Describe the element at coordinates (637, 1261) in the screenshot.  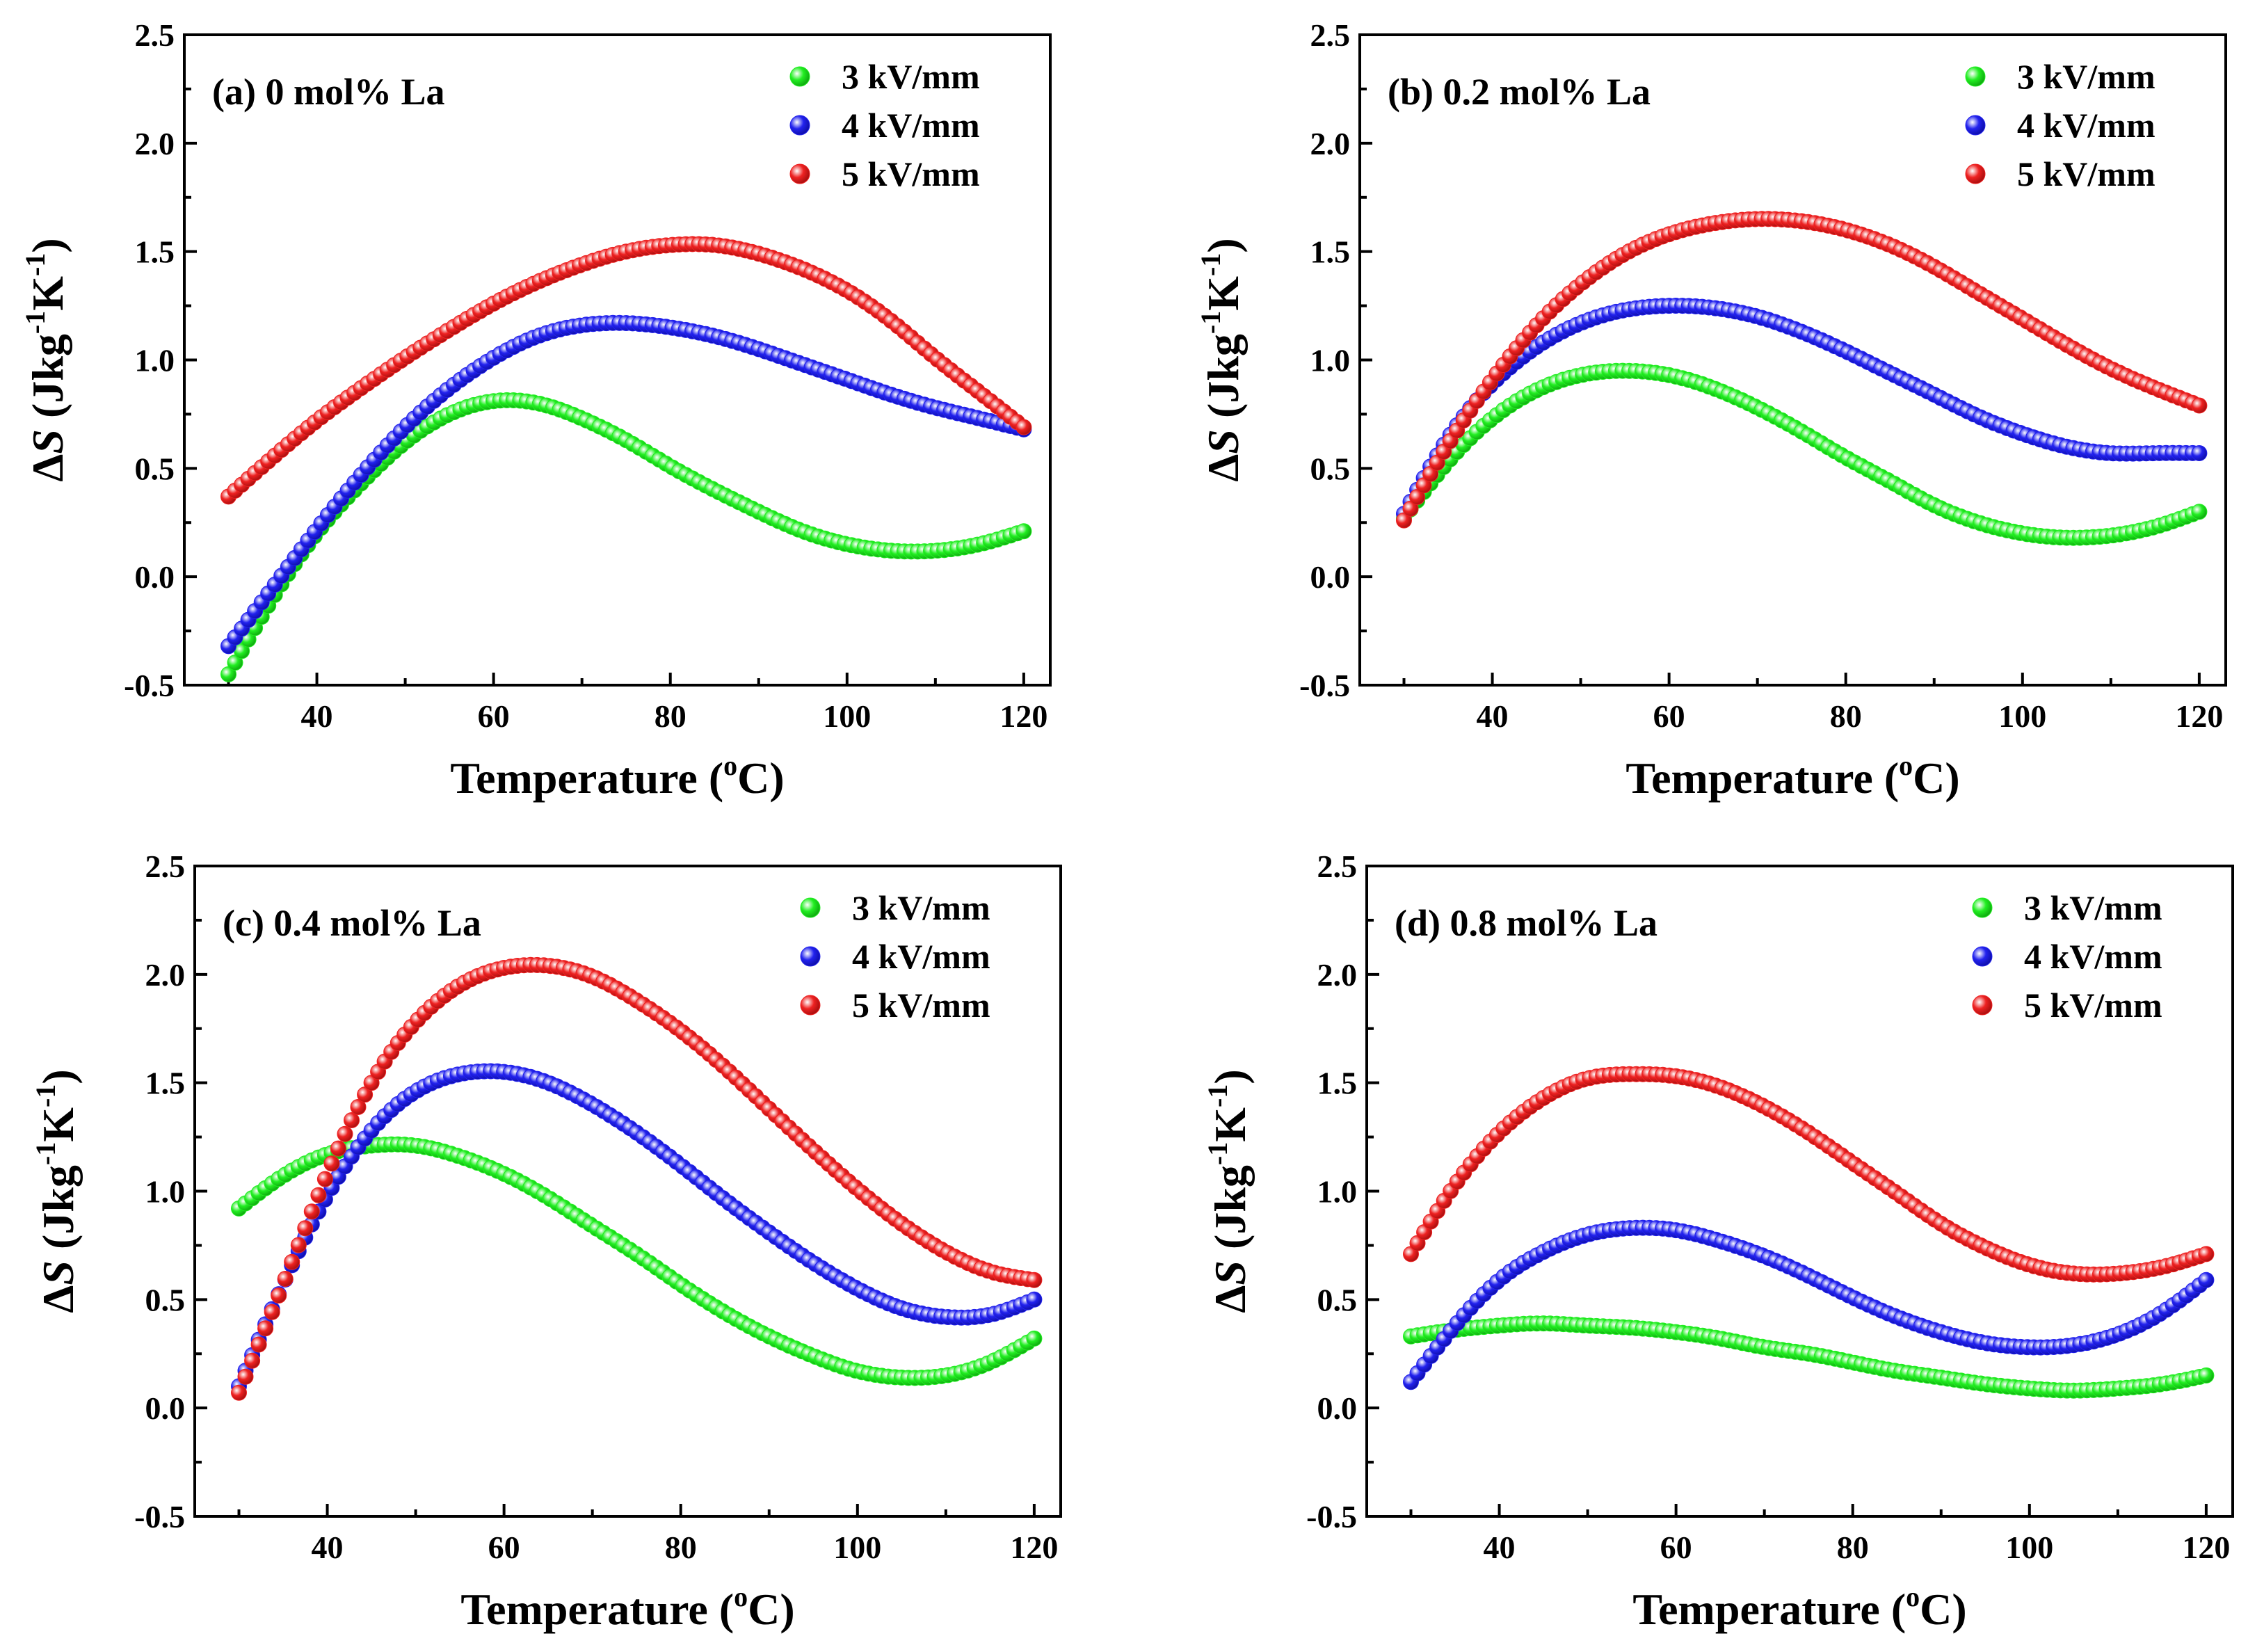
I see `series-3-kv-mm` at that location.